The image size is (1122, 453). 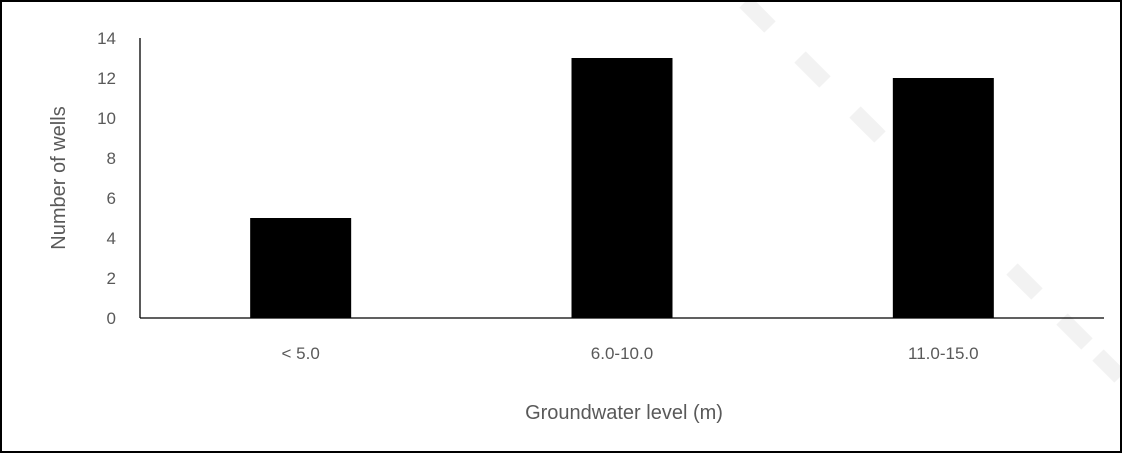 I want to click on y-tick-label: 10, so click(x=106, y=118).